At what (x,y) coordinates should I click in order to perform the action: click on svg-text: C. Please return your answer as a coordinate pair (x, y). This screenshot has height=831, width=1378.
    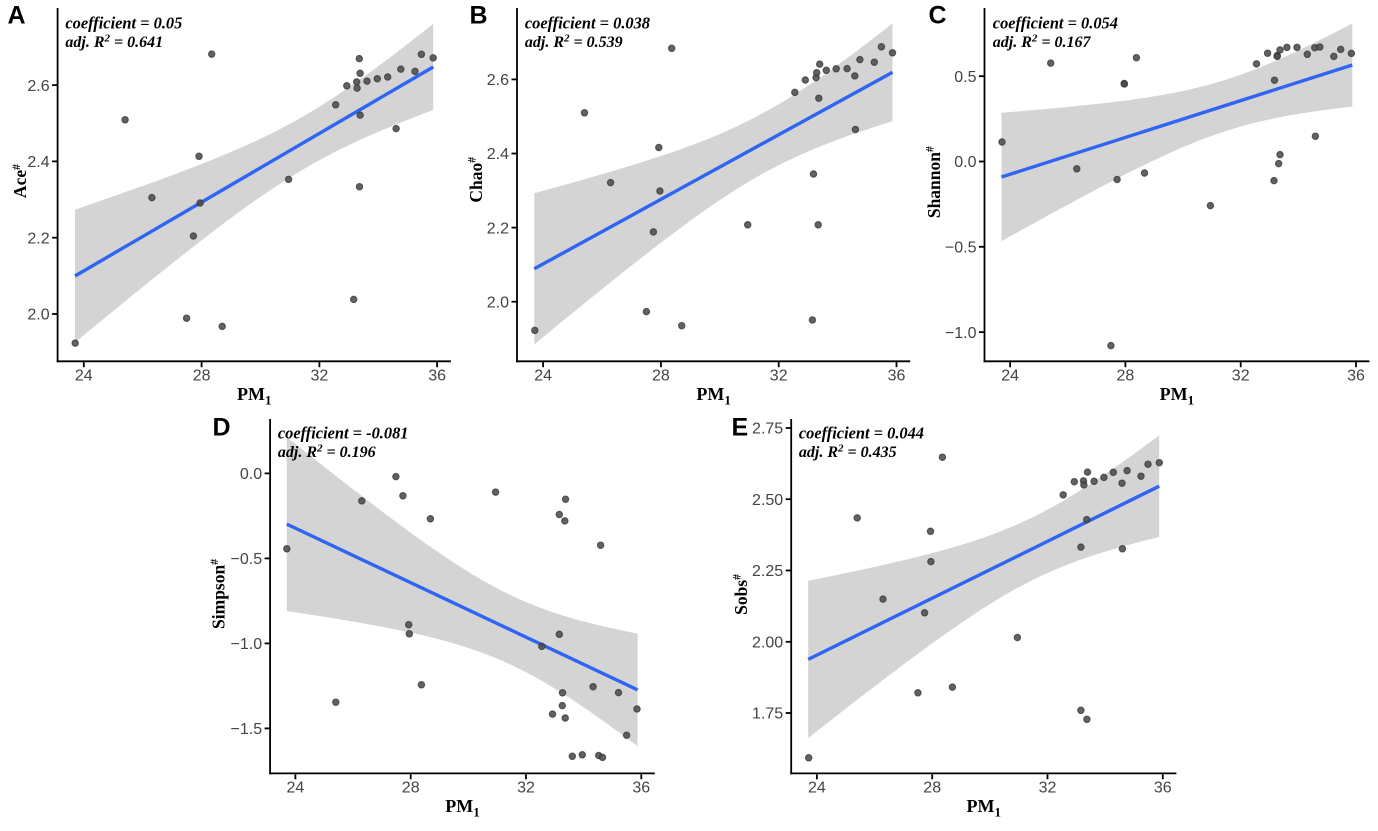
    Looking at the image, I should click on (938, 16).